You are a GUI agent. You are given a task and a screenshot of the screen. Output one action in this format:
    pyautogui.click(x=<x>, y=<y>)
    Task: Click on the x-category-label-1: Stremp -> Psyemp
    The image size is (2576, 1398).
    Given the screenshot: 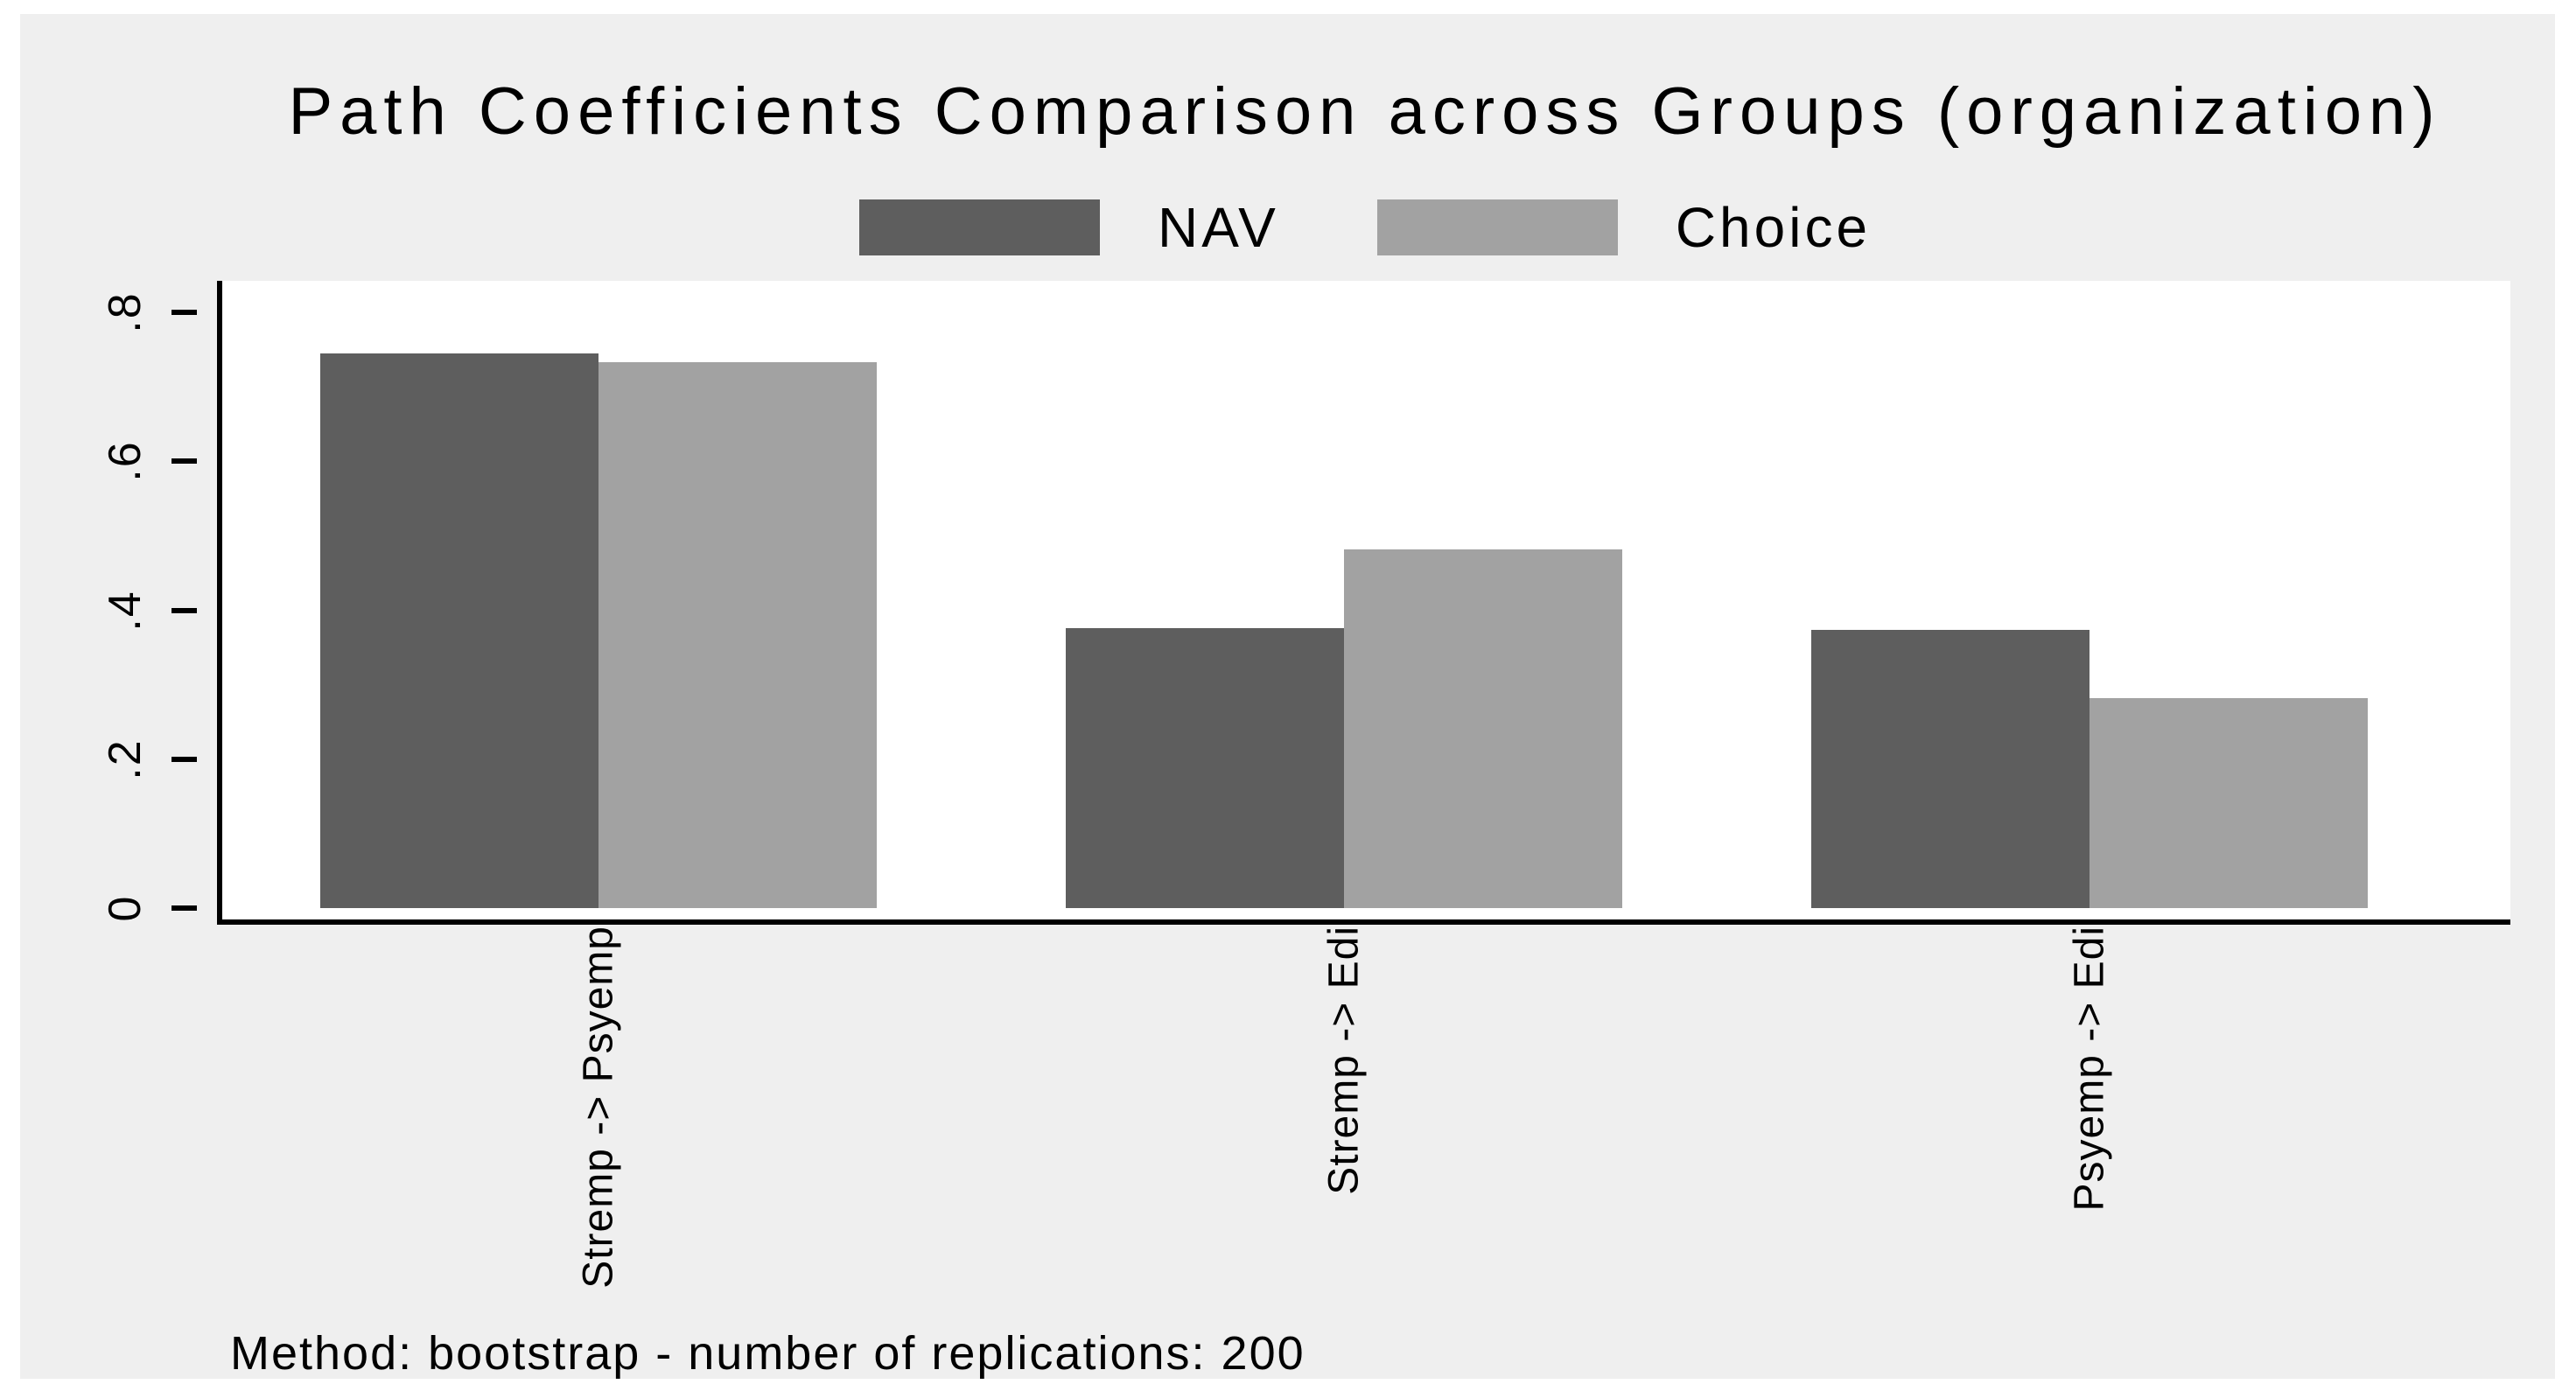 What is the action you would take?
    pyautogui.click(x=598, y=1107)
    